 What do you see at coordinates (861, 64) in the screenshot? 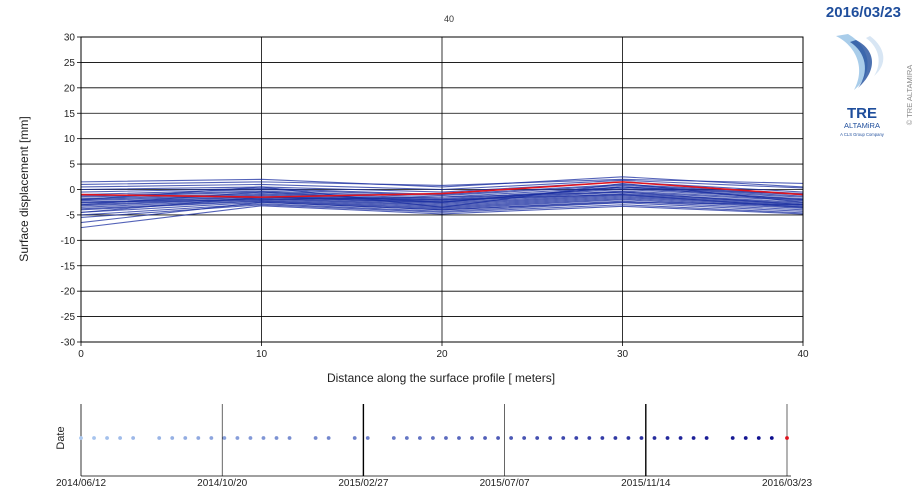
I see `logo-swoosh-dark-icon` at bounding box center [861, 64].